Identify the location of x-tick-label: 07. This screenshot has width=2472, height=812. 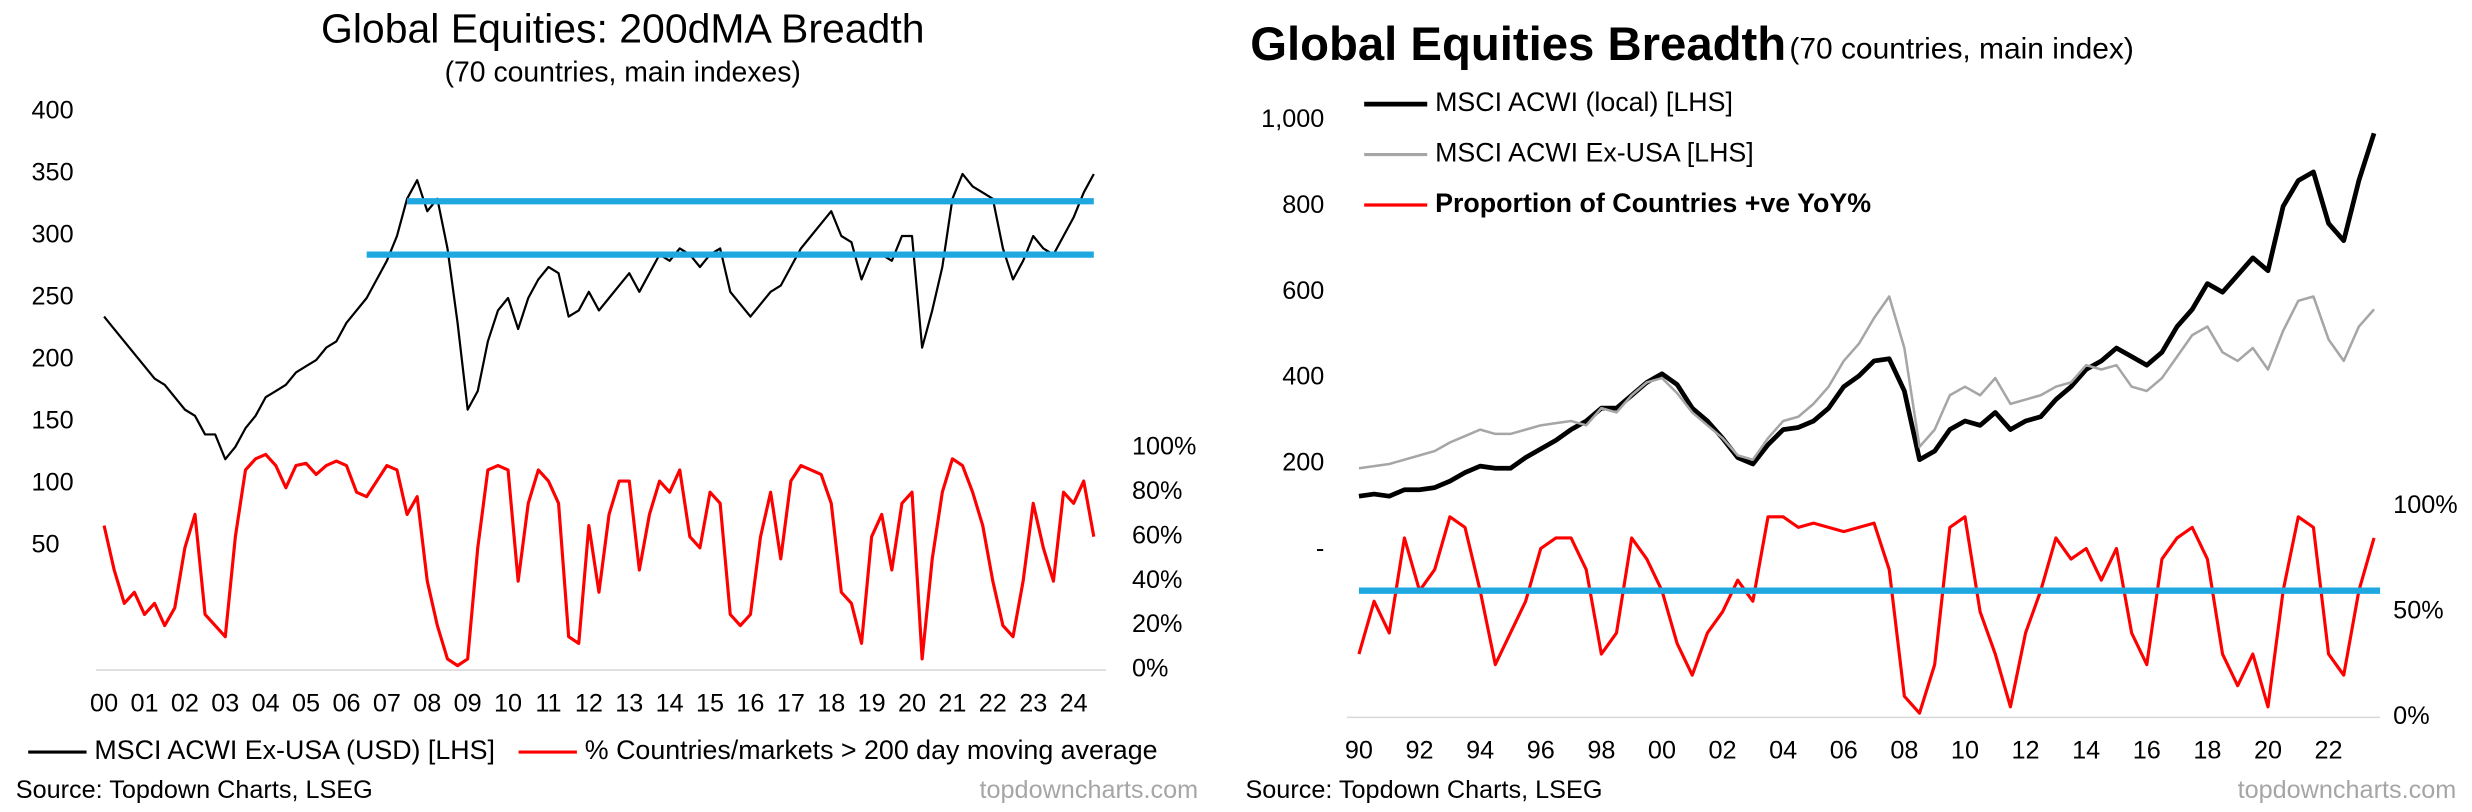
(387, 703).